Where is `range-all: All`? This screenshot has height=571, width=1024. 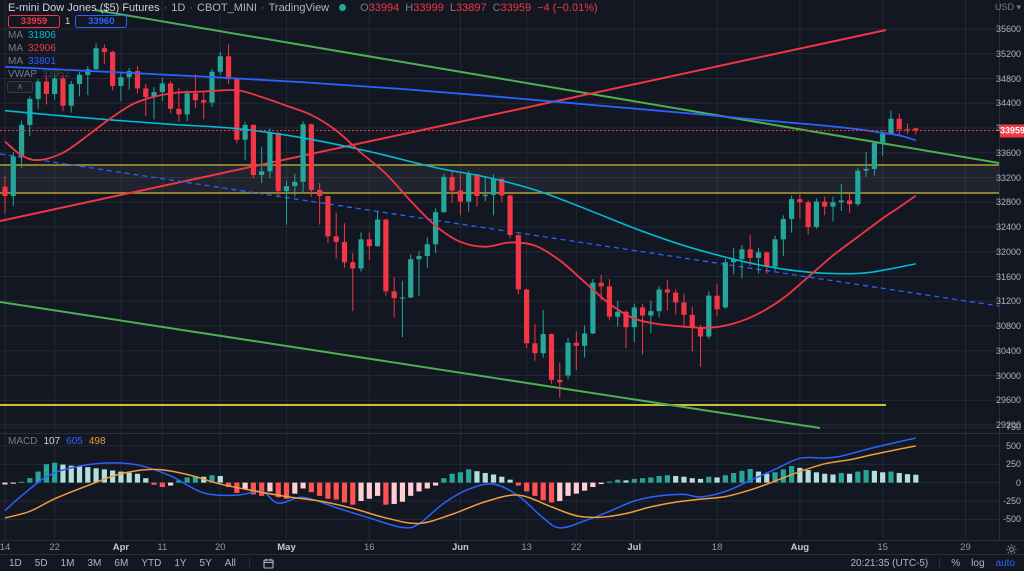
range-all: All is located at coordinates (230, 563).